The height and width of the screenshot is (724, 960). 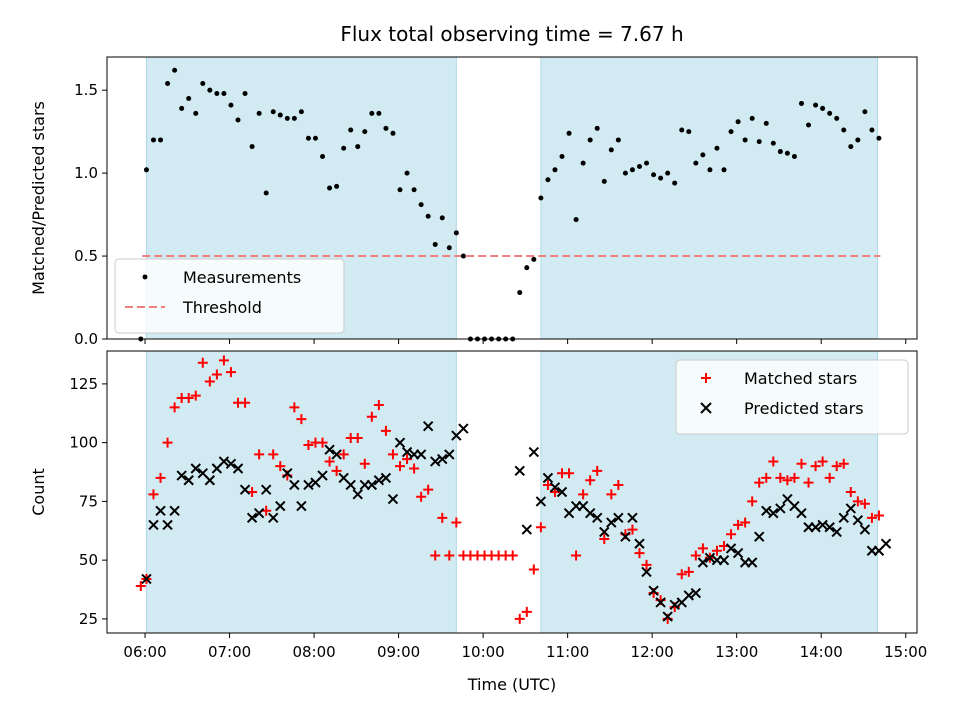 What do you see at coordinates (709, 198) in the screenshot?
I see `observing-window` at bounding box center [709, 198].